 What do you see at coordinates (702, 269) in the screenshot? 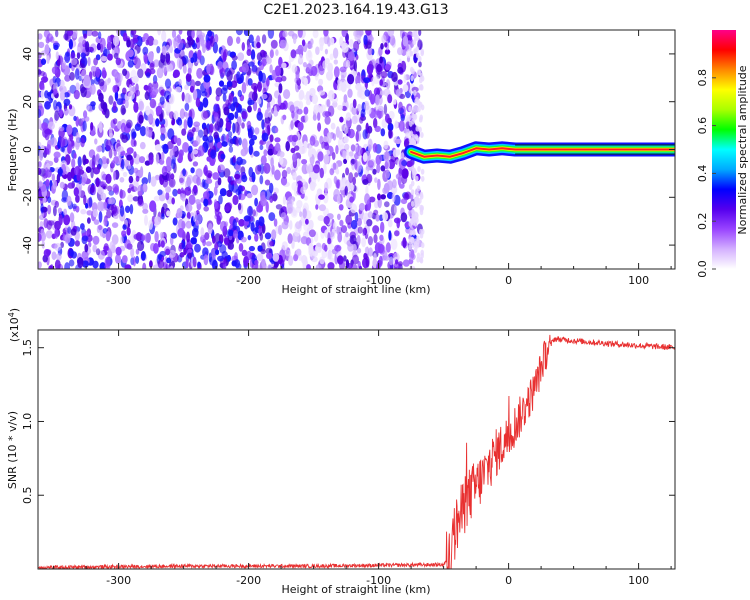
I see `colorbar-tick-label: 0.0` at bounding box center [702, 269].